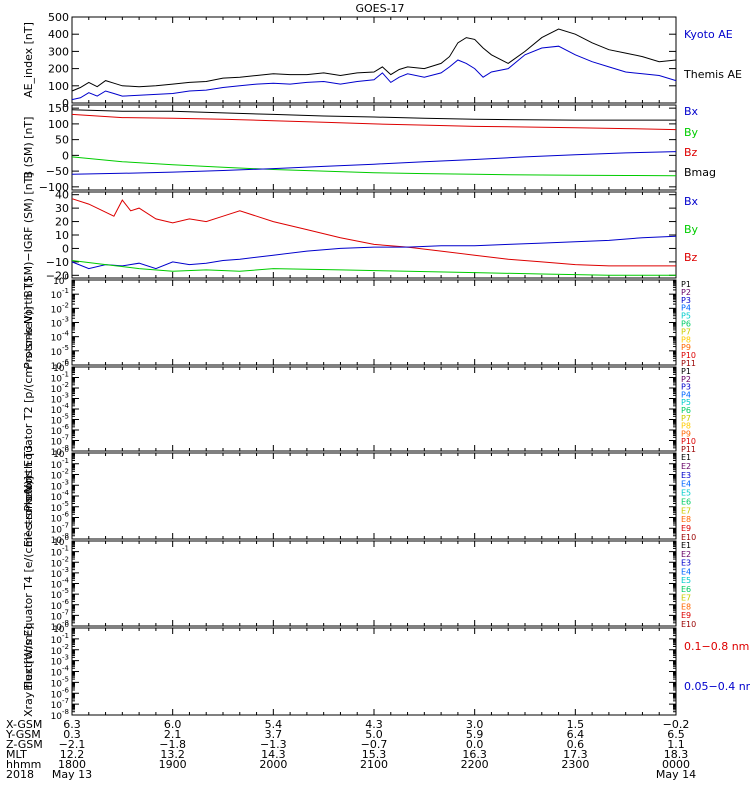  What do you see at coordinates (686, 410) in the screenshot?
I see `legend-entry: P6` at bounding box center [686, 410].